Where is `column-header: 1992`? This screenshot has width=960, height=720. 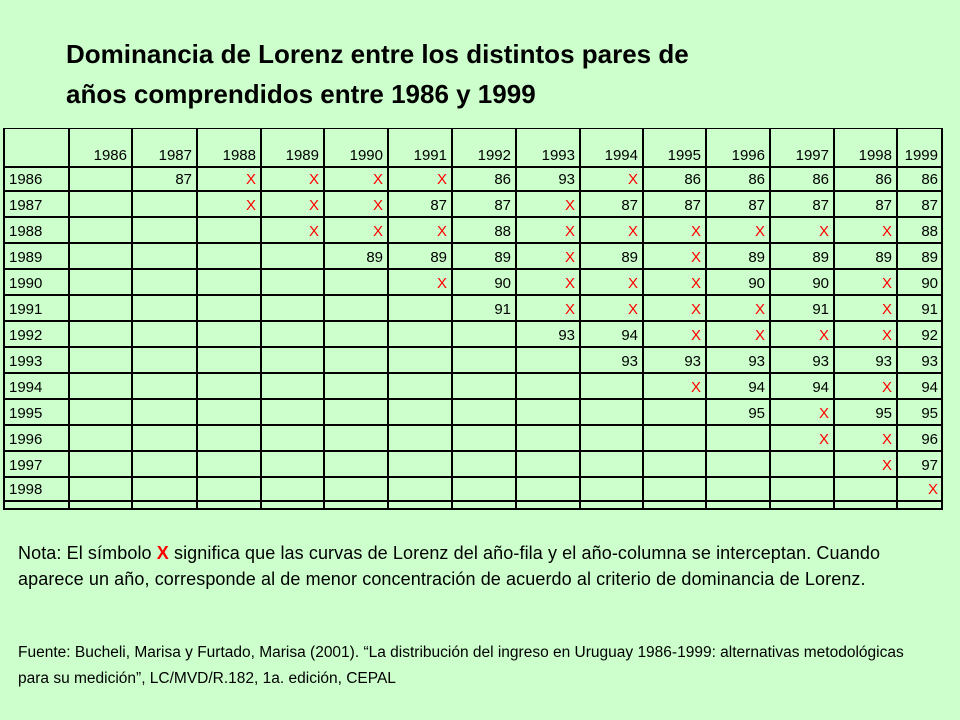 column-header: 1992 is located at coordinates (494, 155).